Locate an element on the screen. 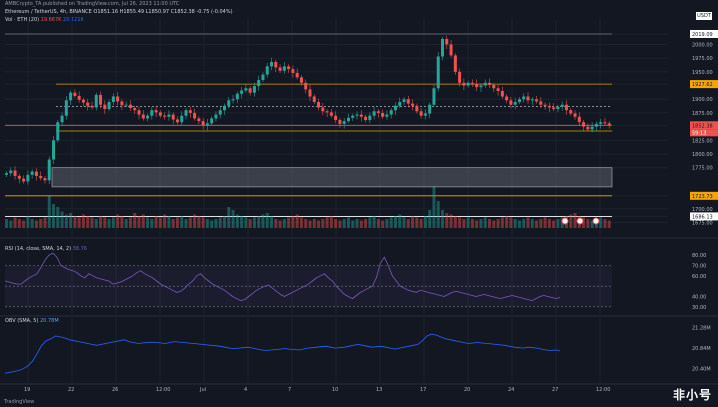 The width and height of the screenshot is (718, 407). volume-legend: Vol · ETH (20) 19.667K 20.121K is located at coordinates (44, 20).